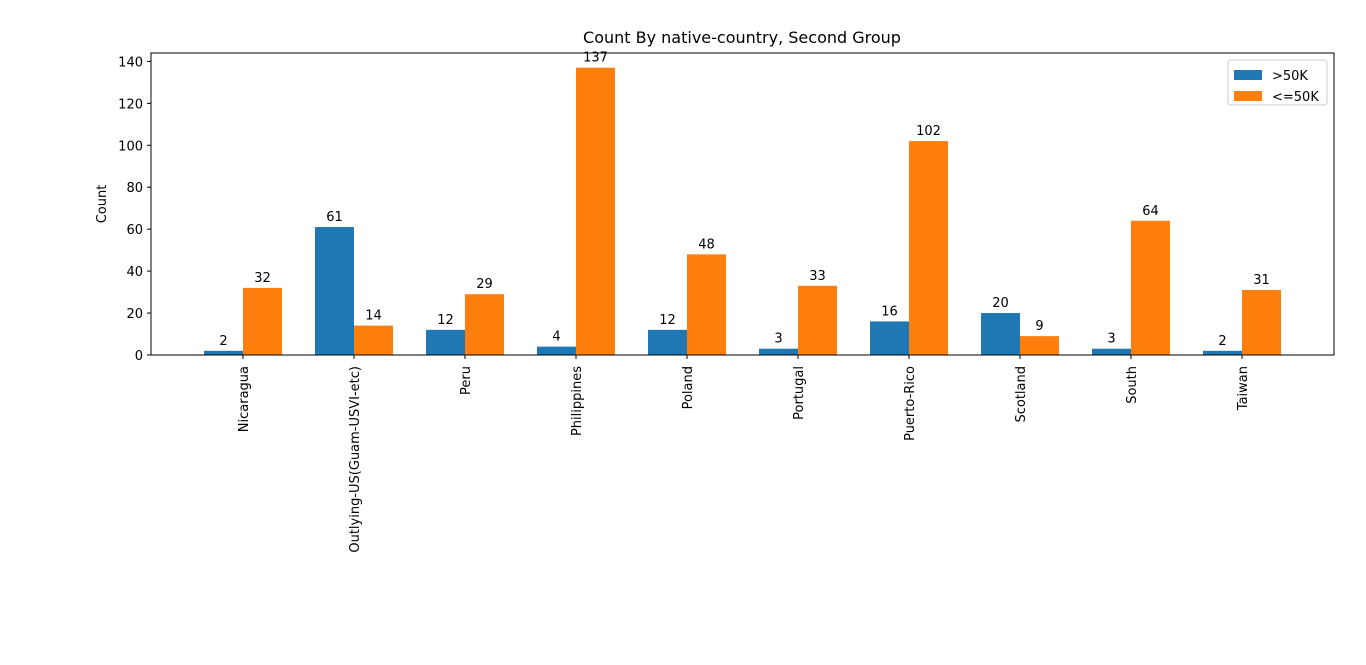 The width and height of the screenshot is (1366, 665). Describe the element at coordinates (1111, 339) in the screenshot. I see `data-label-gt50k-8: 3` at that location.